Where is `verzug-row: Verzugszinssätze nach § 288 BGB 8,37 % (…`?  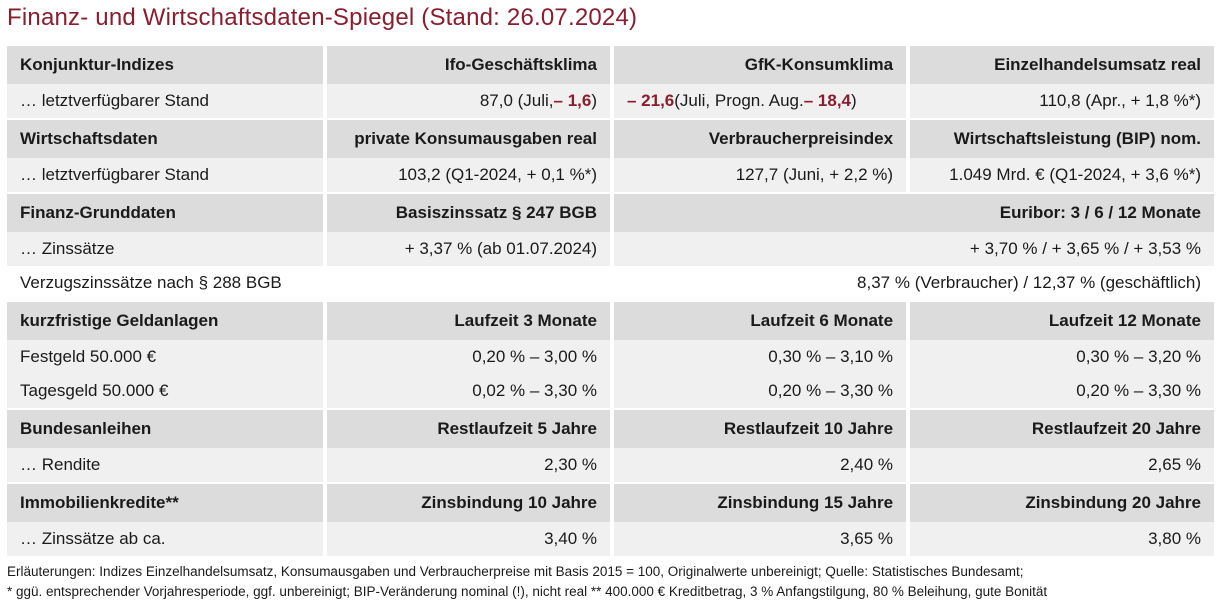 verzug-row: Verzugszinssätze nach § 288 BGB 8,37 % (… is located at coordinates (610, 283).